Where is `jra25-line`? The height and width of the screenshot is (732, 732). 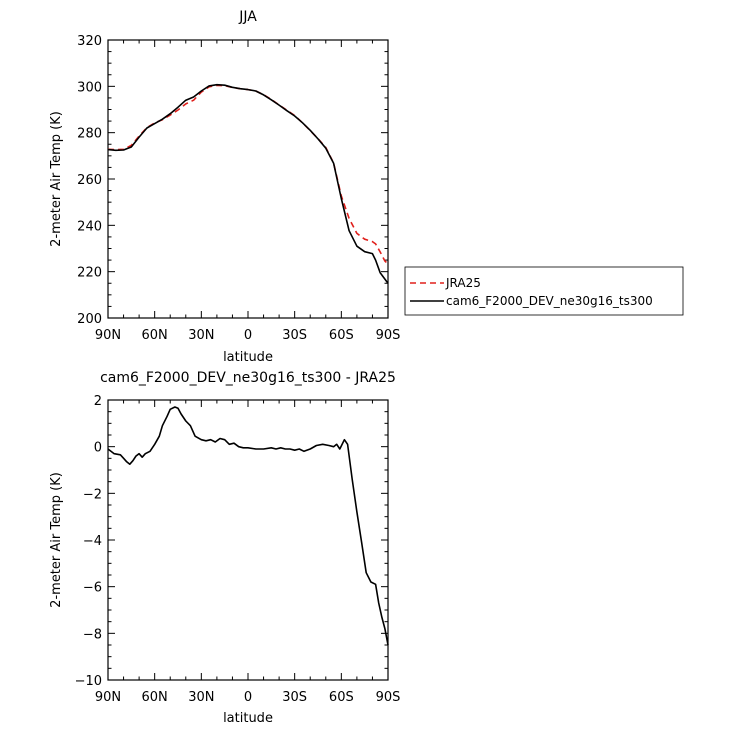
jra25-line is located at coordinates (248, 174).